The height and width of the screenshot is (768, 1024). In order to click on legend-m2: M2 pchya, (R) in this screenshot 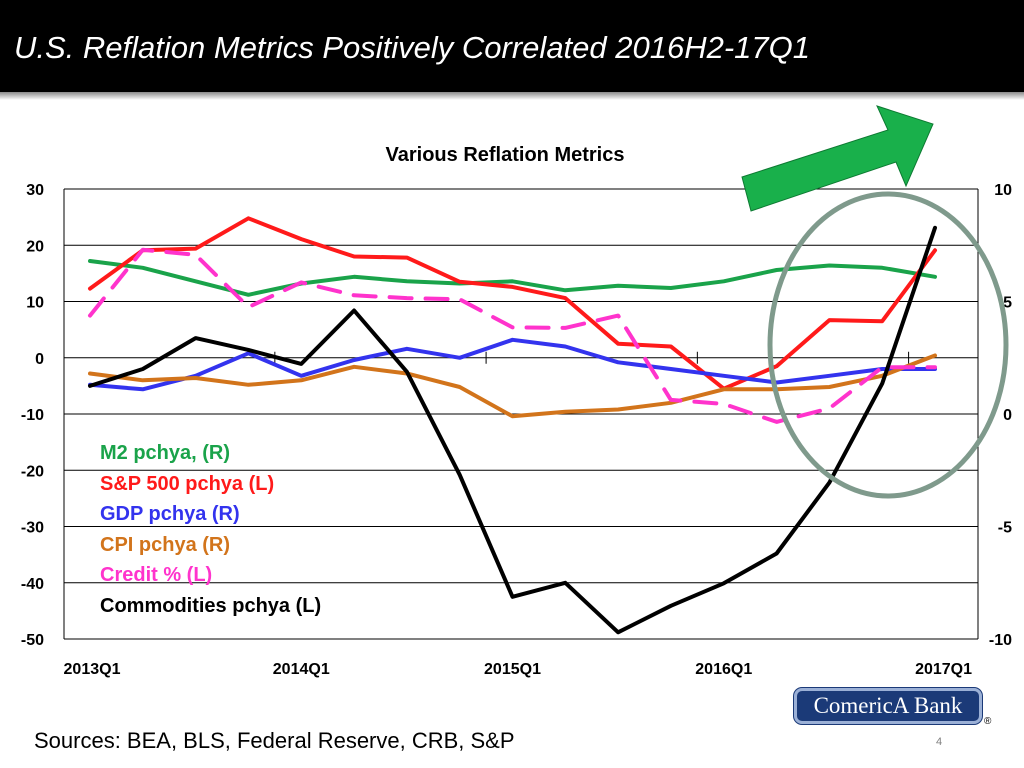, I will do `click(165, 453)`.